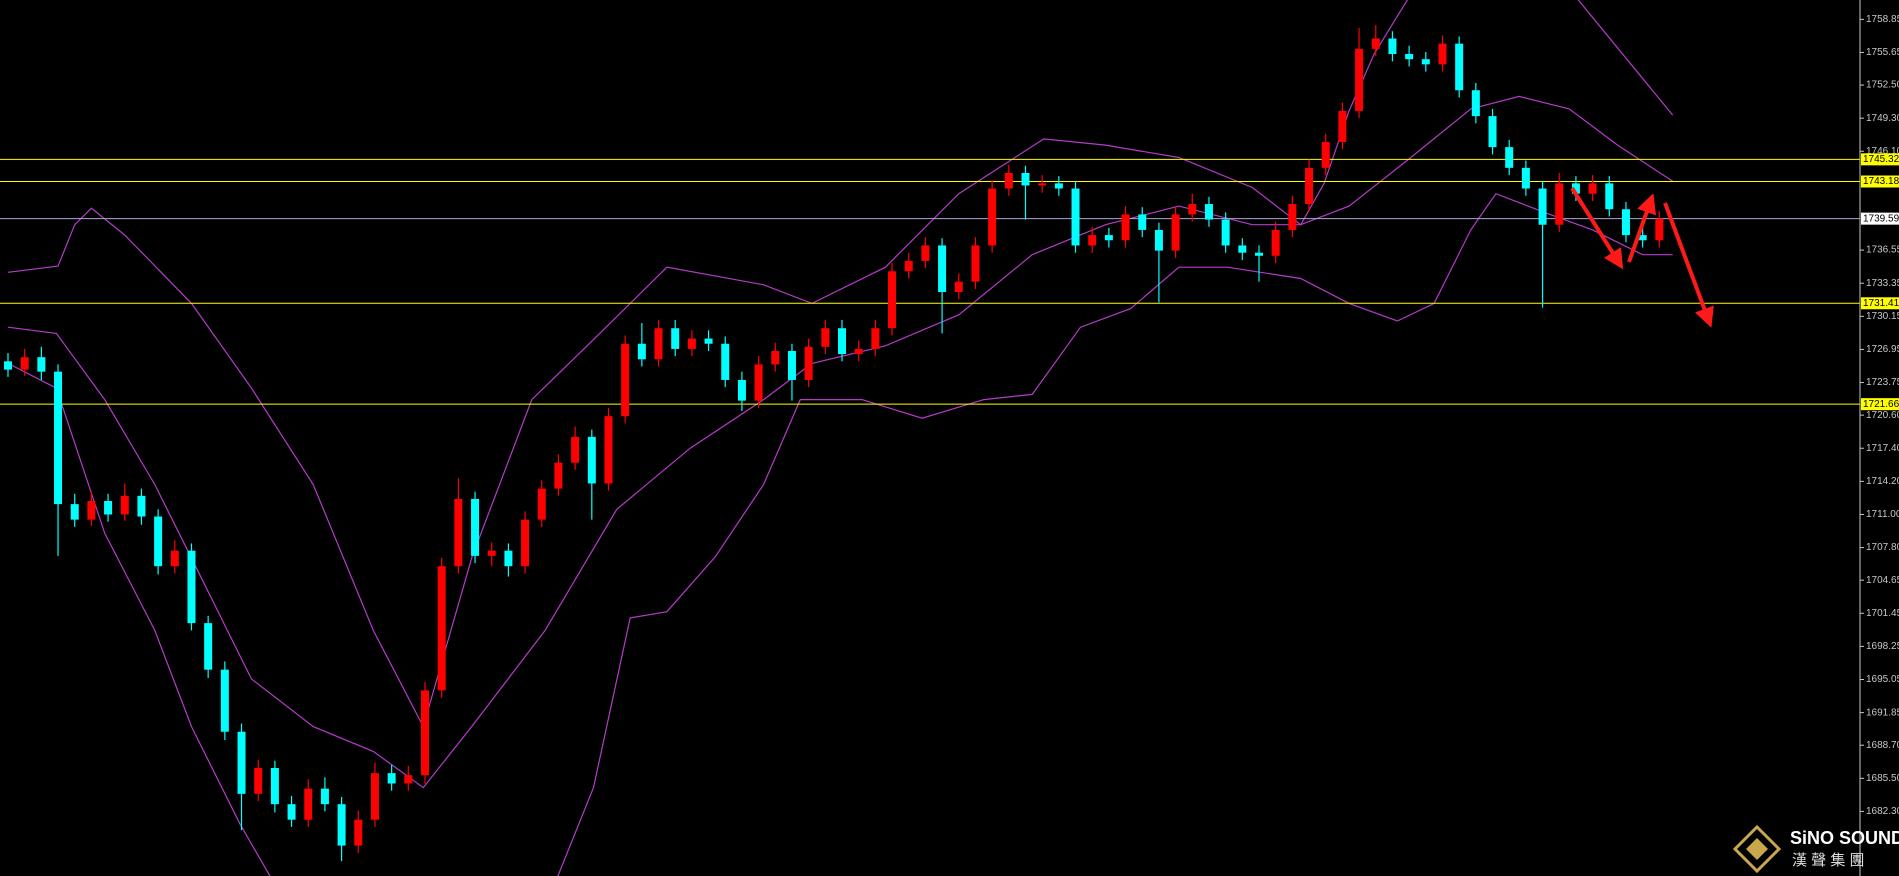 This screenshot has width=1899, height=876. Describe the element at coordinates (1882, 580) in the screenshot. I see `y-tick-label: 1704.65` at that location.